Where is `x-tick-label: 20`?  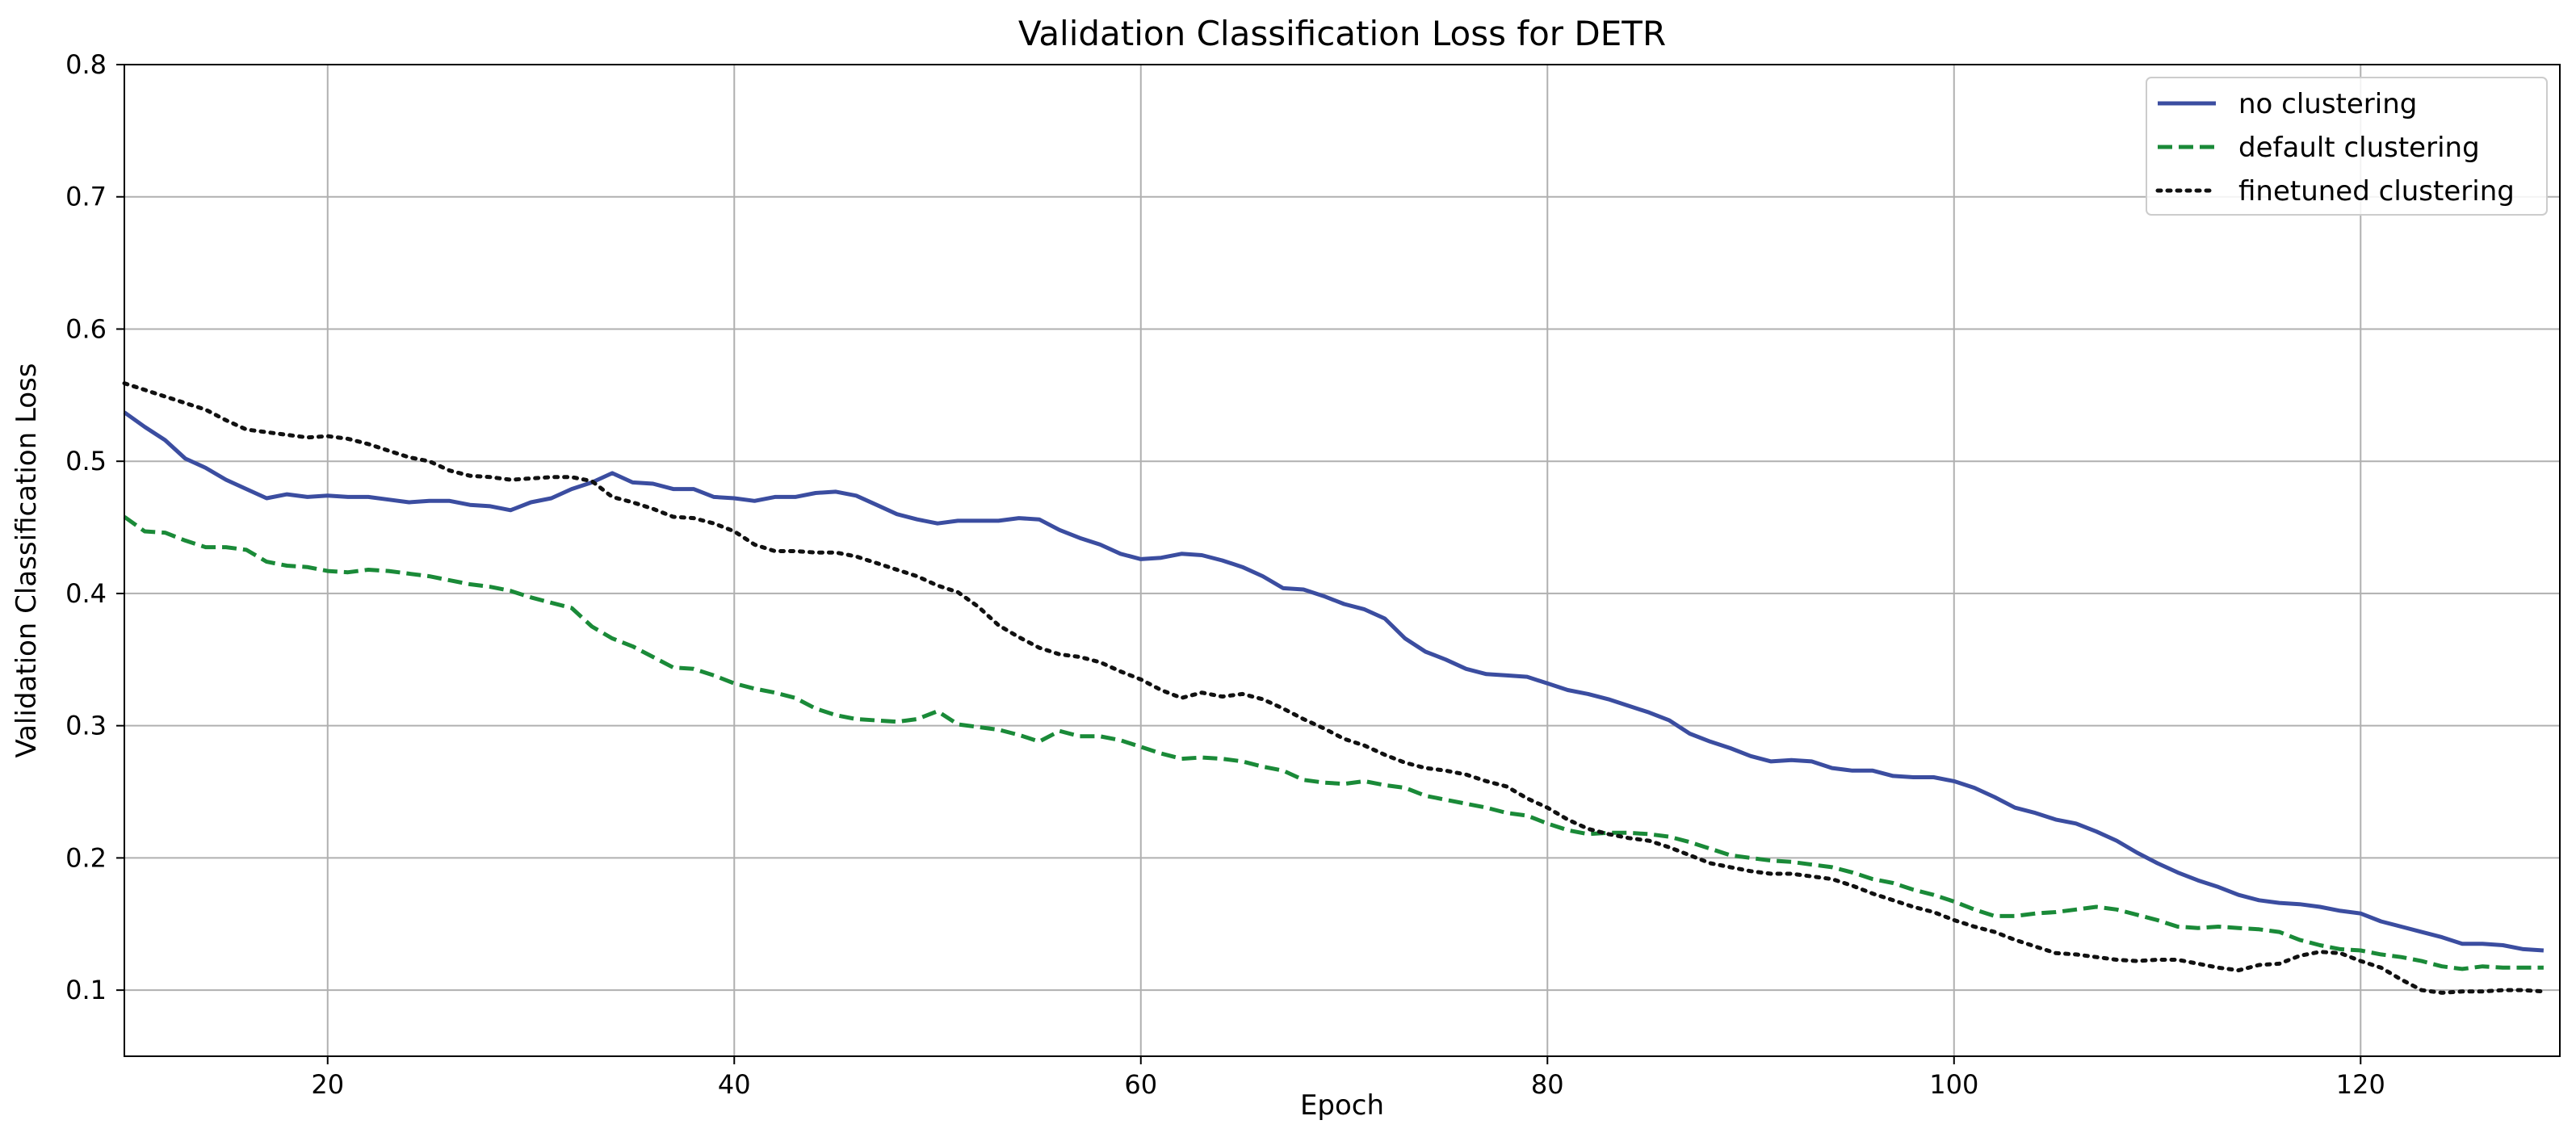
x-tick-label: 20 is located at coordinates (327, 1084).